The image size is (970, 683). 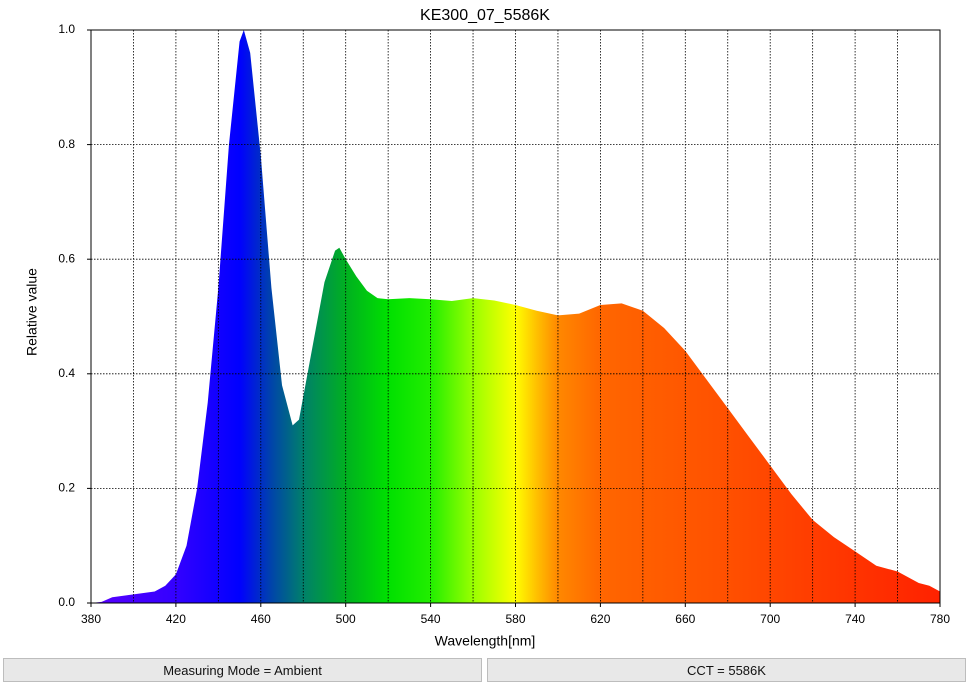 What do you see at coordinates (66, 258) in the screenshot?
I see `y-tick-label: 0.6` at bounding box center [66, 258].